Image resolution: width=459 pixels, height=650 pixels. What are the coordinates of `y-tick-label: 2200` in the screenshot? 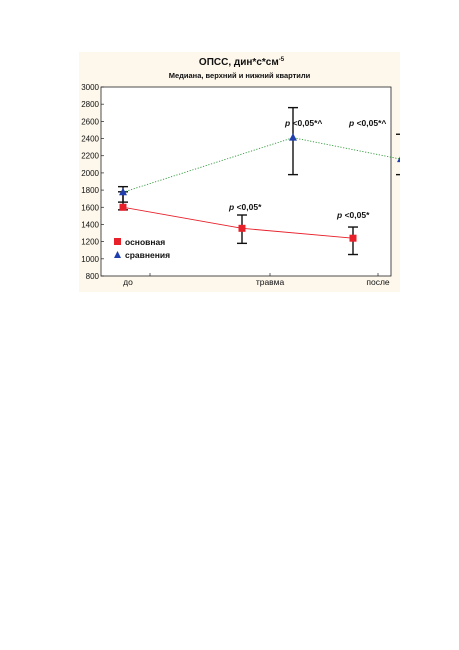 It's located at (90, 156).